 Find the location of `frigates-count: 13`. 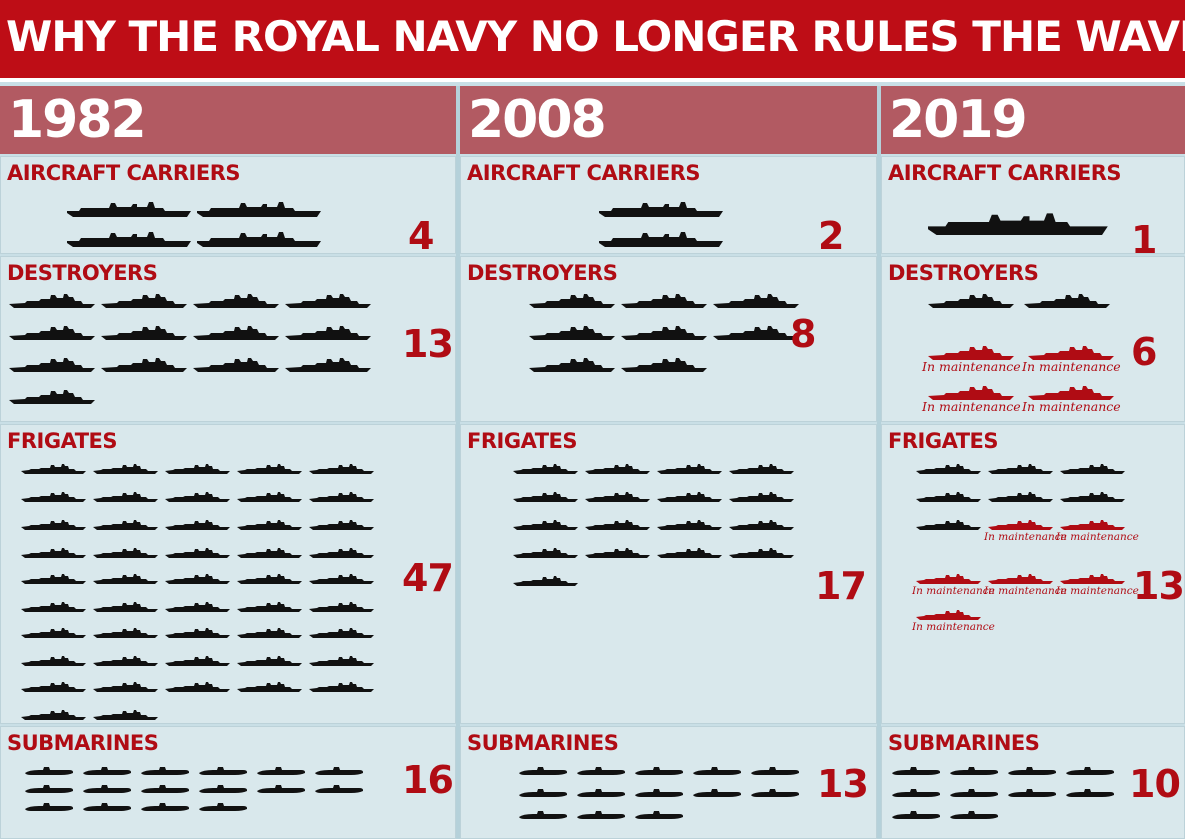

frigates-count: 13 is located at coordinates (1159, 586).